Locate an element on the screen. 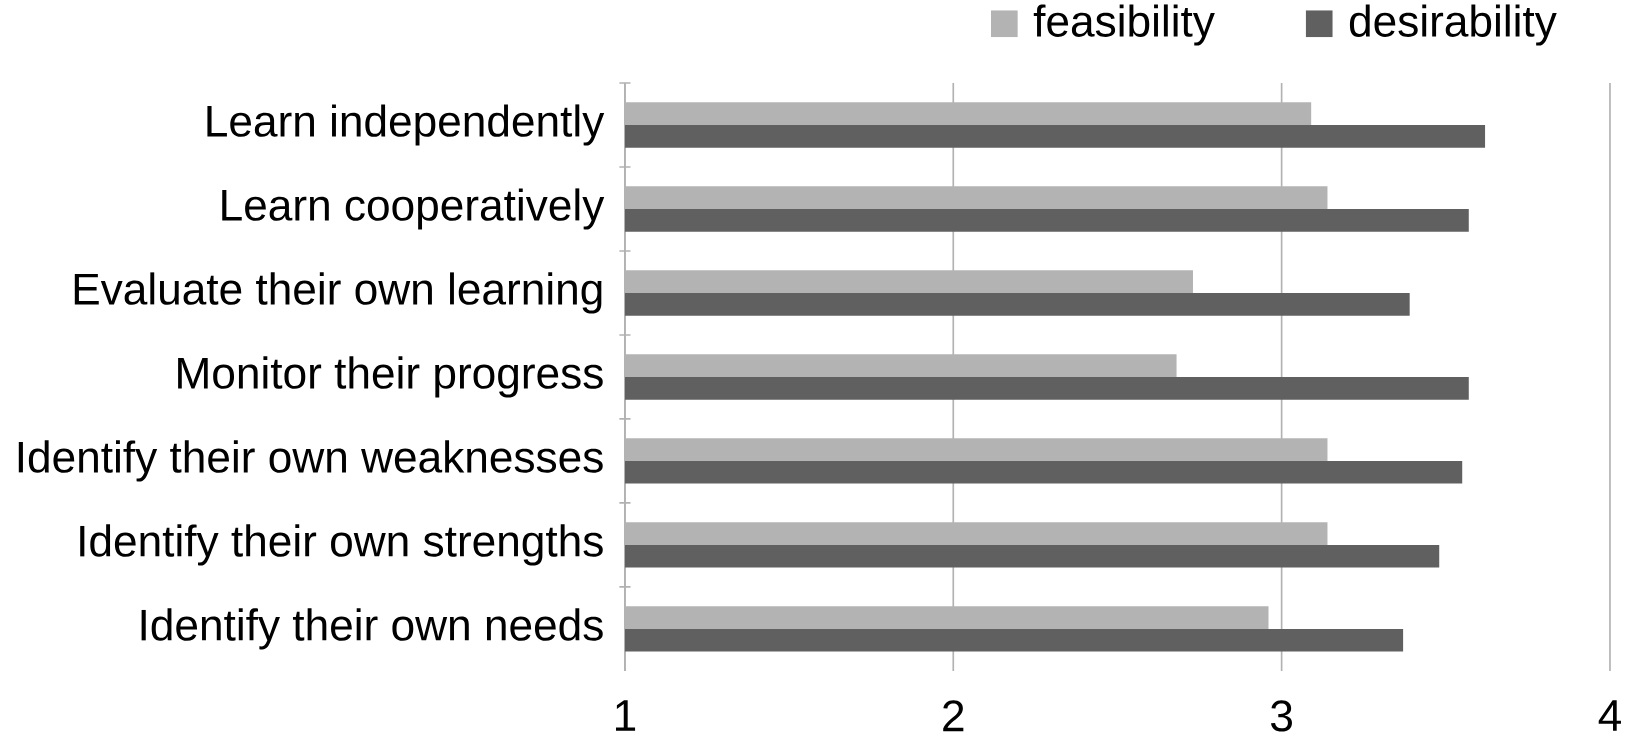  legend-label: feasibility is located at coordinates (1124, 25).